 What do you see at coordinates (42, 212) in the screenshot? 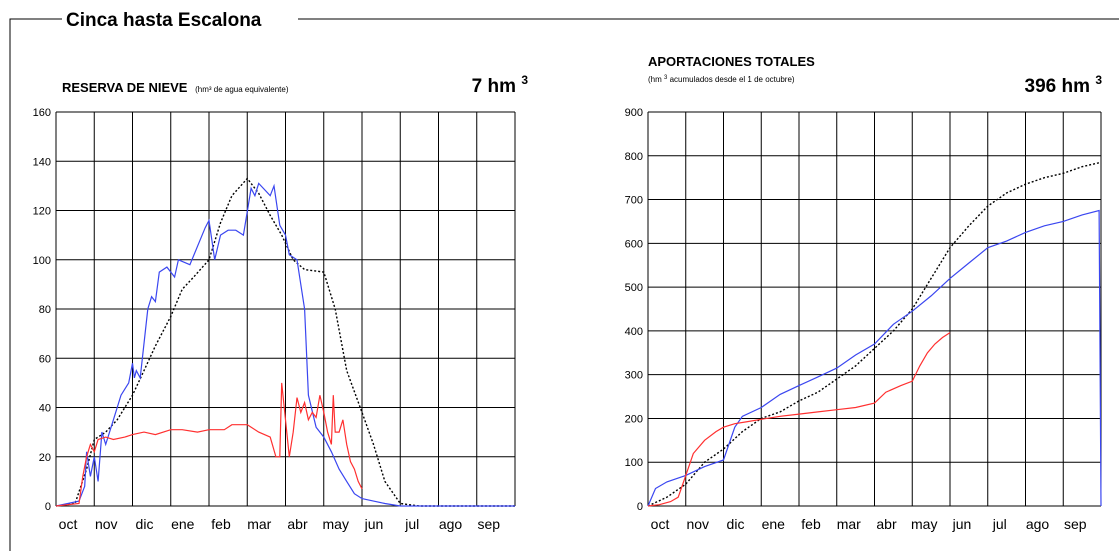
I see `y-tick-label: 120` at bounding box center [42, 212].